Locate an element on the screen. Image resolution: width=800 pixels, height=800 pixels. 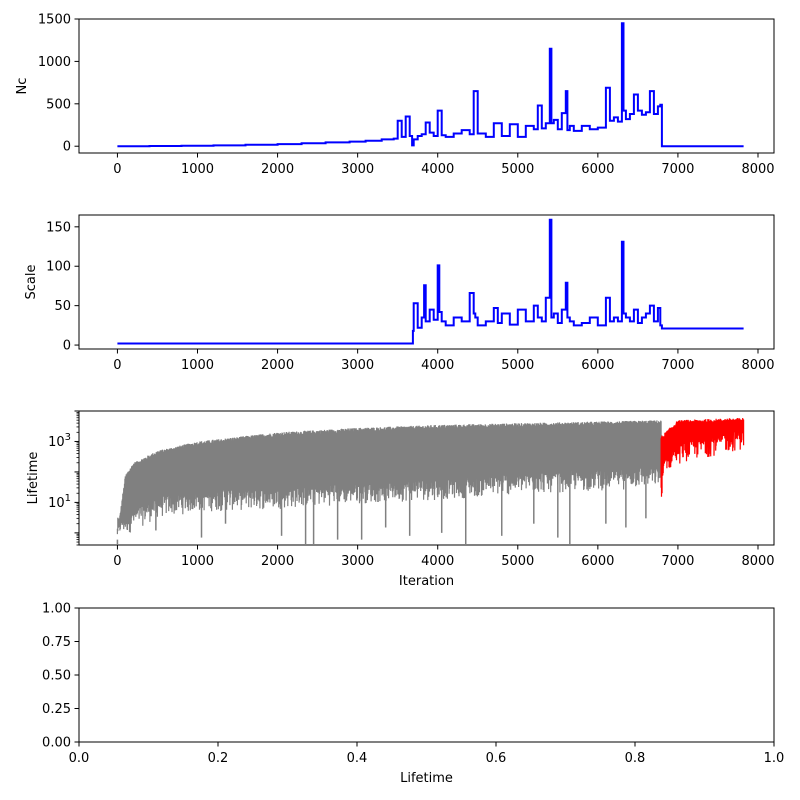
empty-y-tick-label: 0.25 is located at coordinates (56, 709).